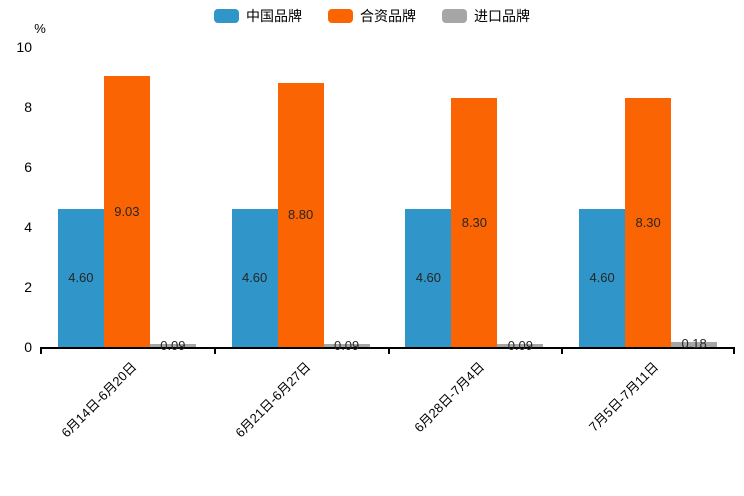 The height and width of the screenshot is (496, 744). I want to click on x-axis-category-label: 7月5日-7月11日, so click(623, 397).